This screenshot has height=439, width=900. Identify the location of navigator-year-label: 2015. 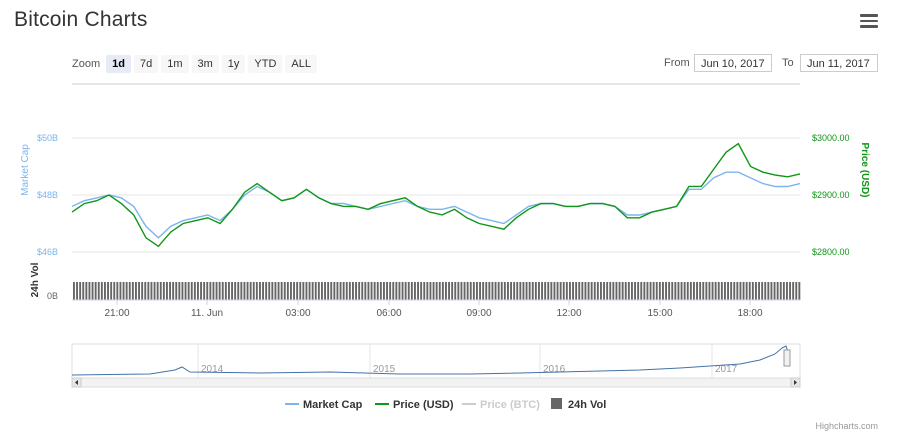
(384, 369).